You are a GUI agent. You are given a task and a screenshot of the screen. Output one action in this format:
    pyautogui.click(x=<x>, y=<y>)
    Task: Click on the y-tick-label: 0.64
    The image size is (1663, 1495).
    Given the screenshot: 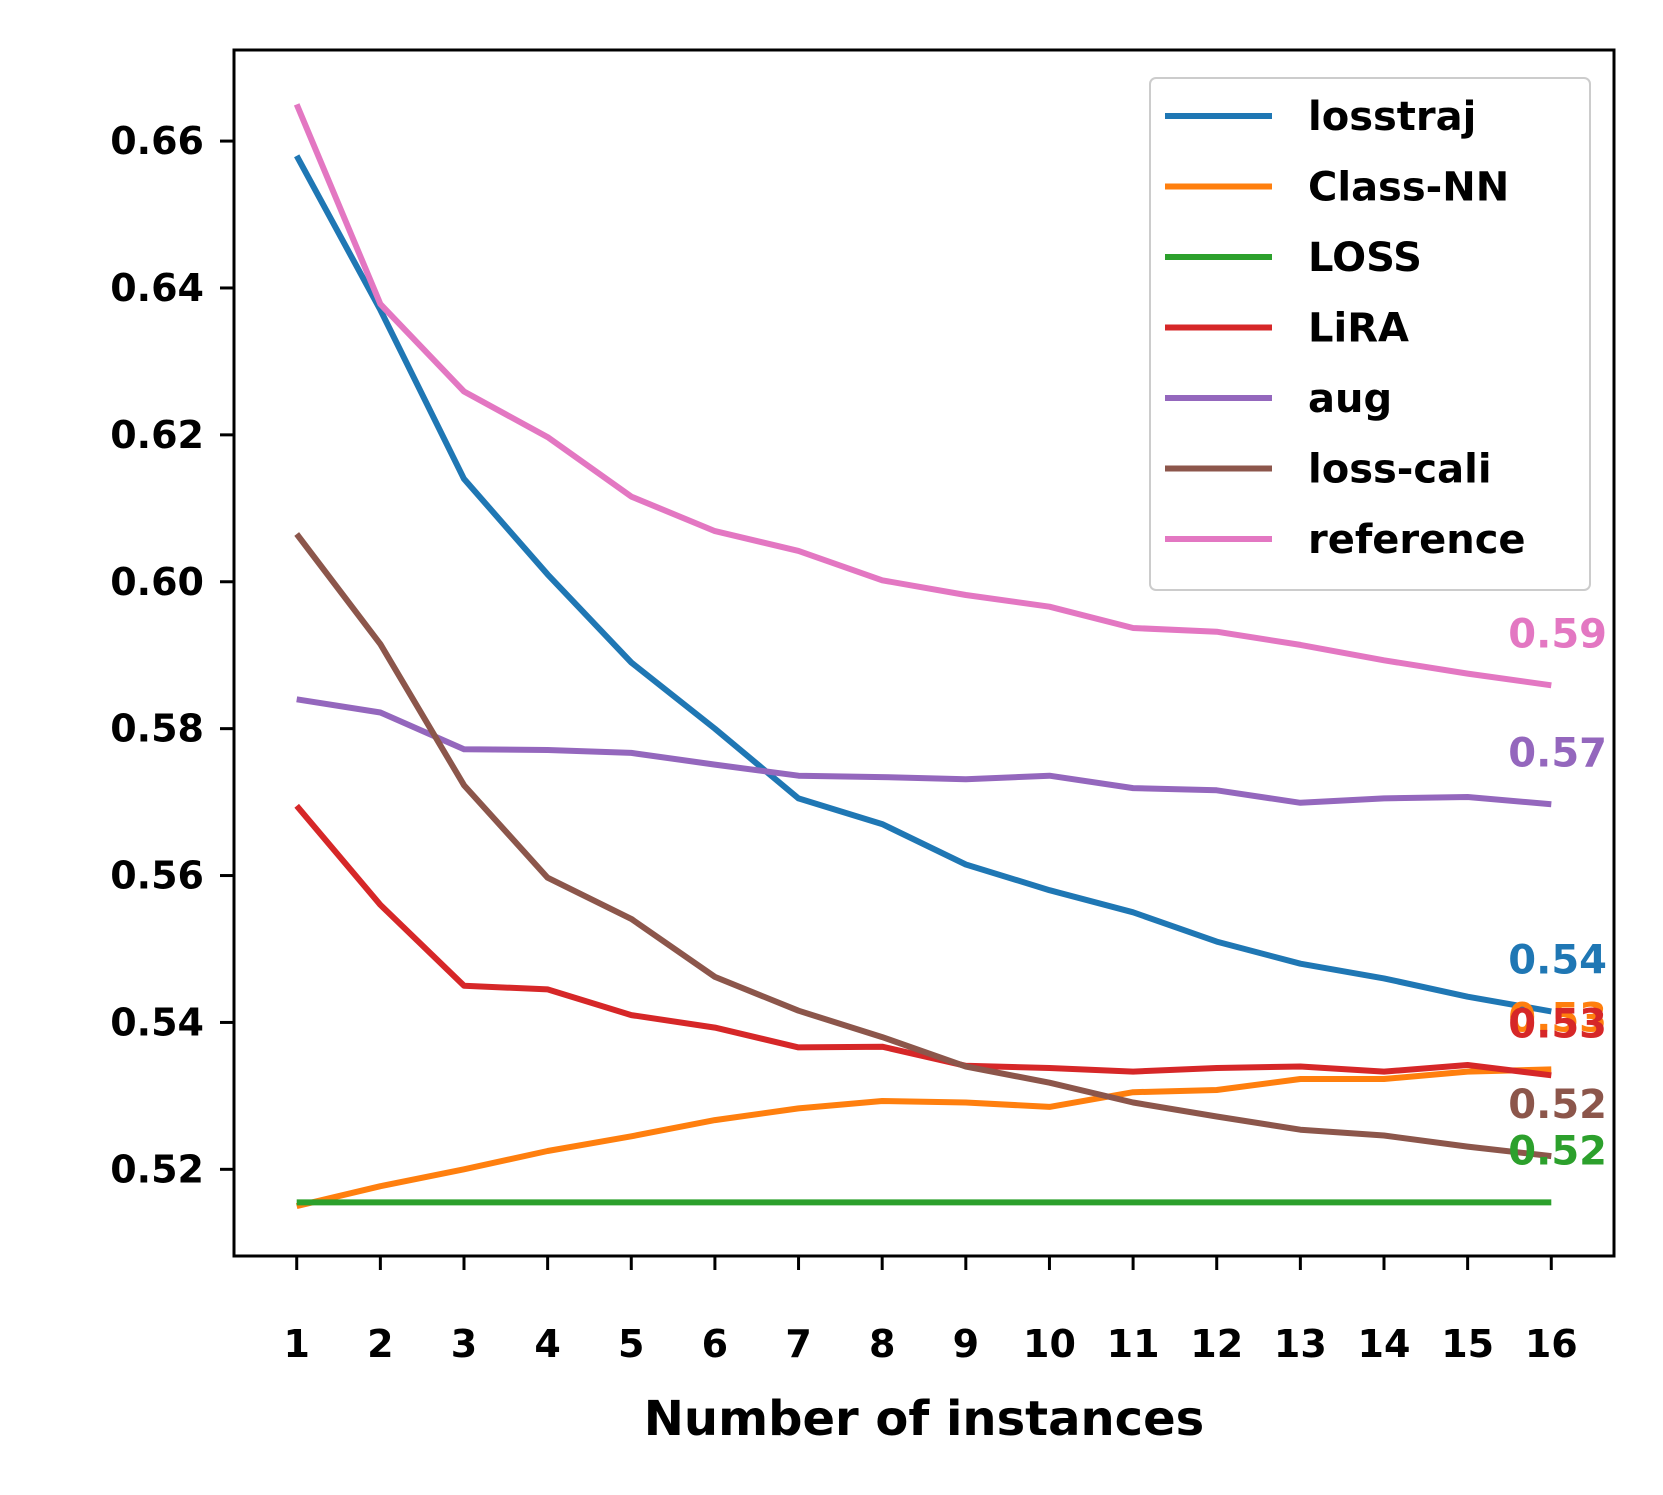 What is the action you would take?
    pyautogui.click(x=157, y=288)
    